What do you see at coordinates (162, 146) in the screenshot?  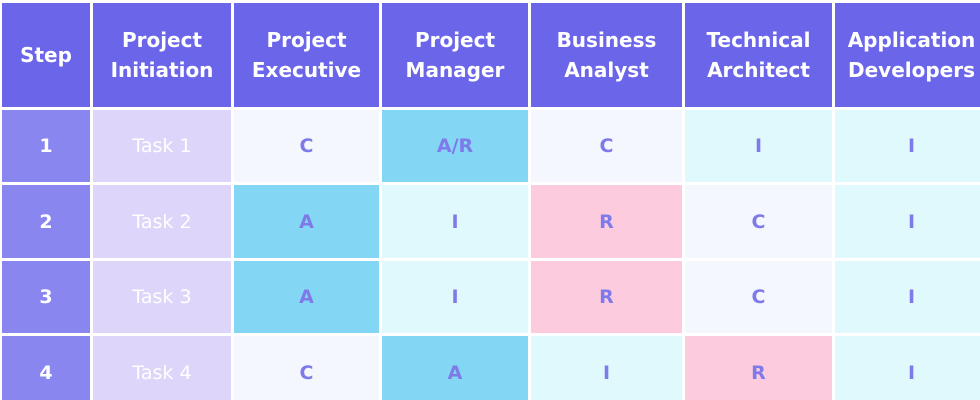 I see `row-1-task: Task 1` at bounding box center [162, 146].